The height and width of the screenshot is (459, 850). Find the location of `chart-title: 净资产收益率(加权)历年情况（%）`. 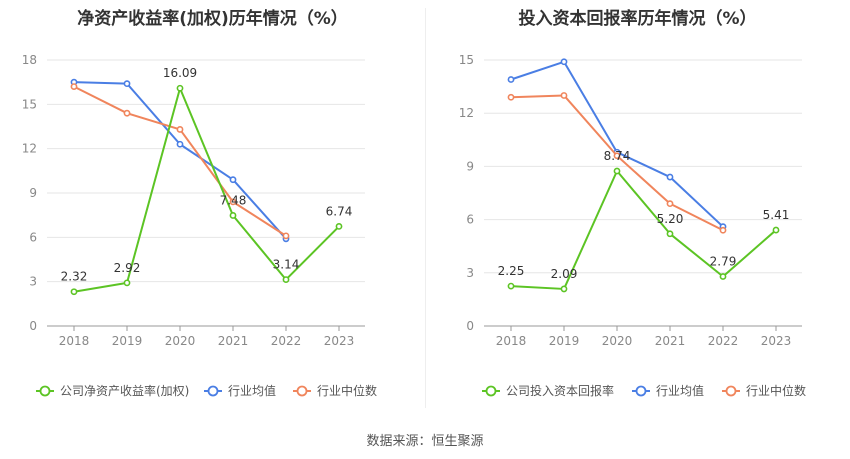

chart-title: 净资产收益率(加权)历年情况（%） is located at coordinates (212, 19).